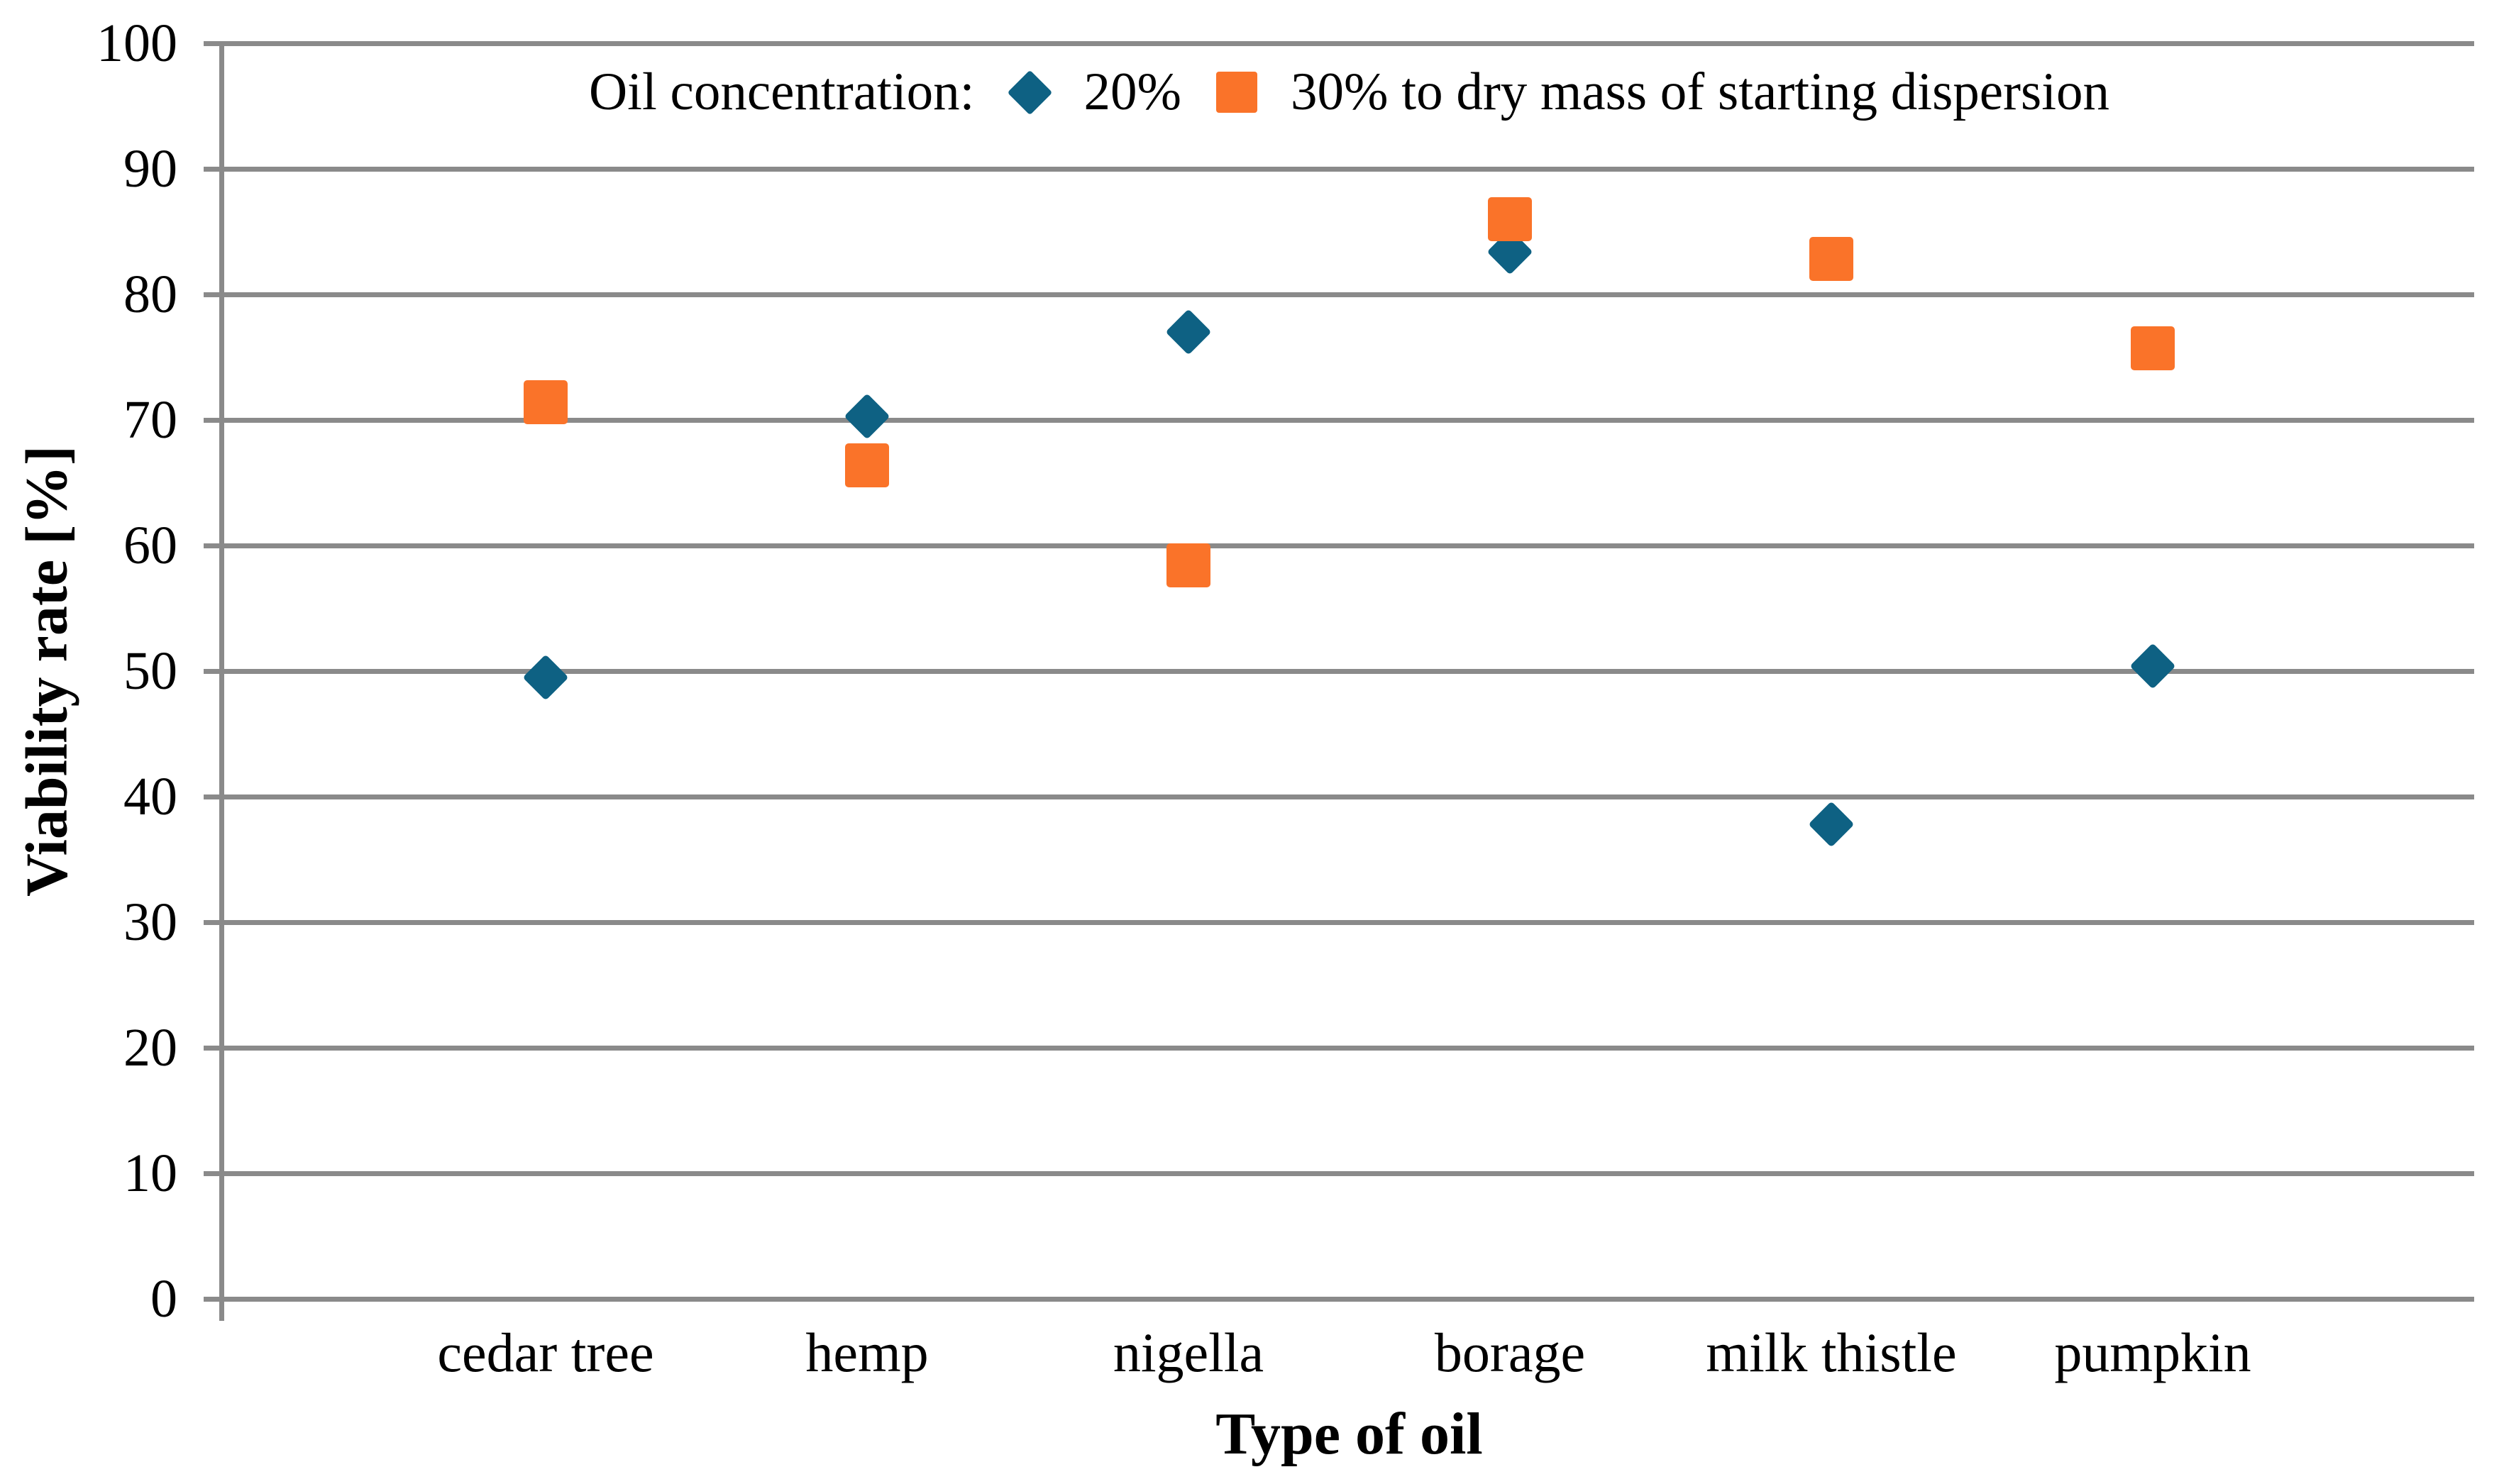 The height and width of the screenshot is (1484, 2499). What do you see at coordinates (2153, 348) in the screenshot?
I see `data-point-square-pumpkin` at bounding box center [2153, 348].